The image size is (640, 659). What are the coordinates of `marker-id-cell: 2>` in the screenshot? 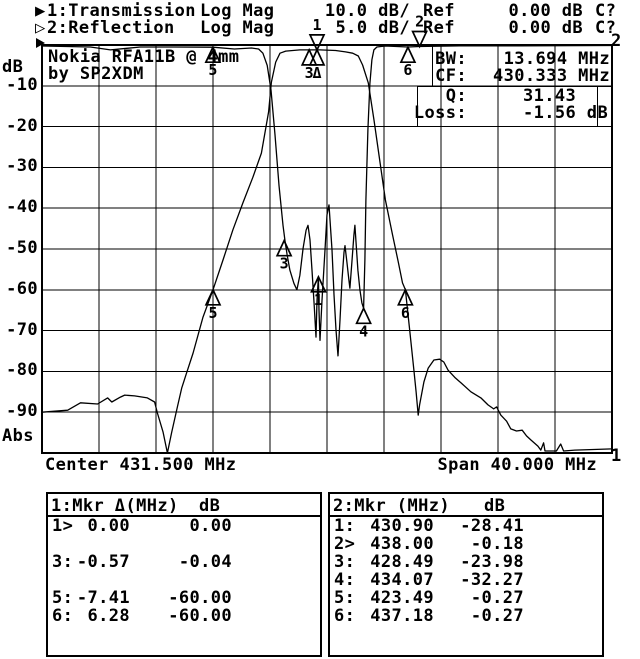 It's located at (345, 544).